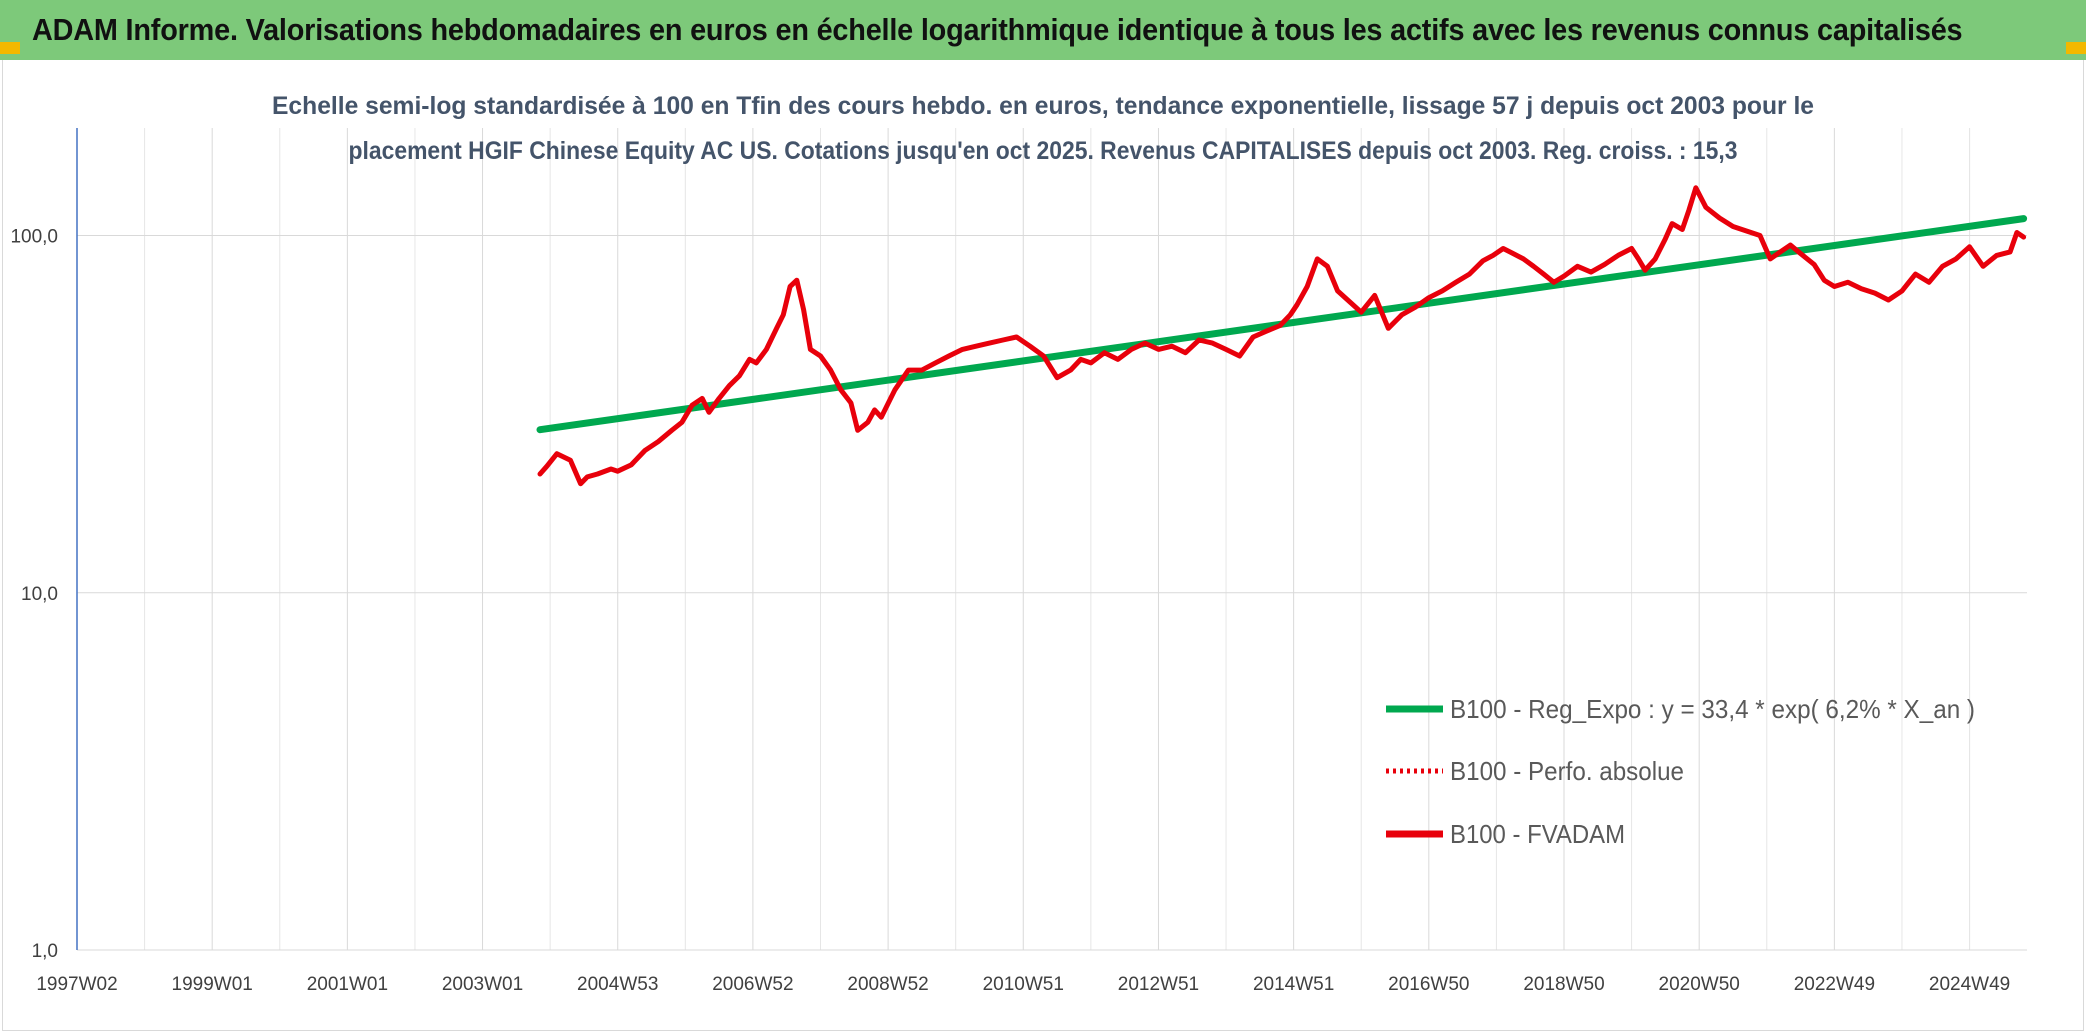  Describe the element at coordinates (2076, 48) in the screenshot. I see `corner-marker-top-right` at that location.